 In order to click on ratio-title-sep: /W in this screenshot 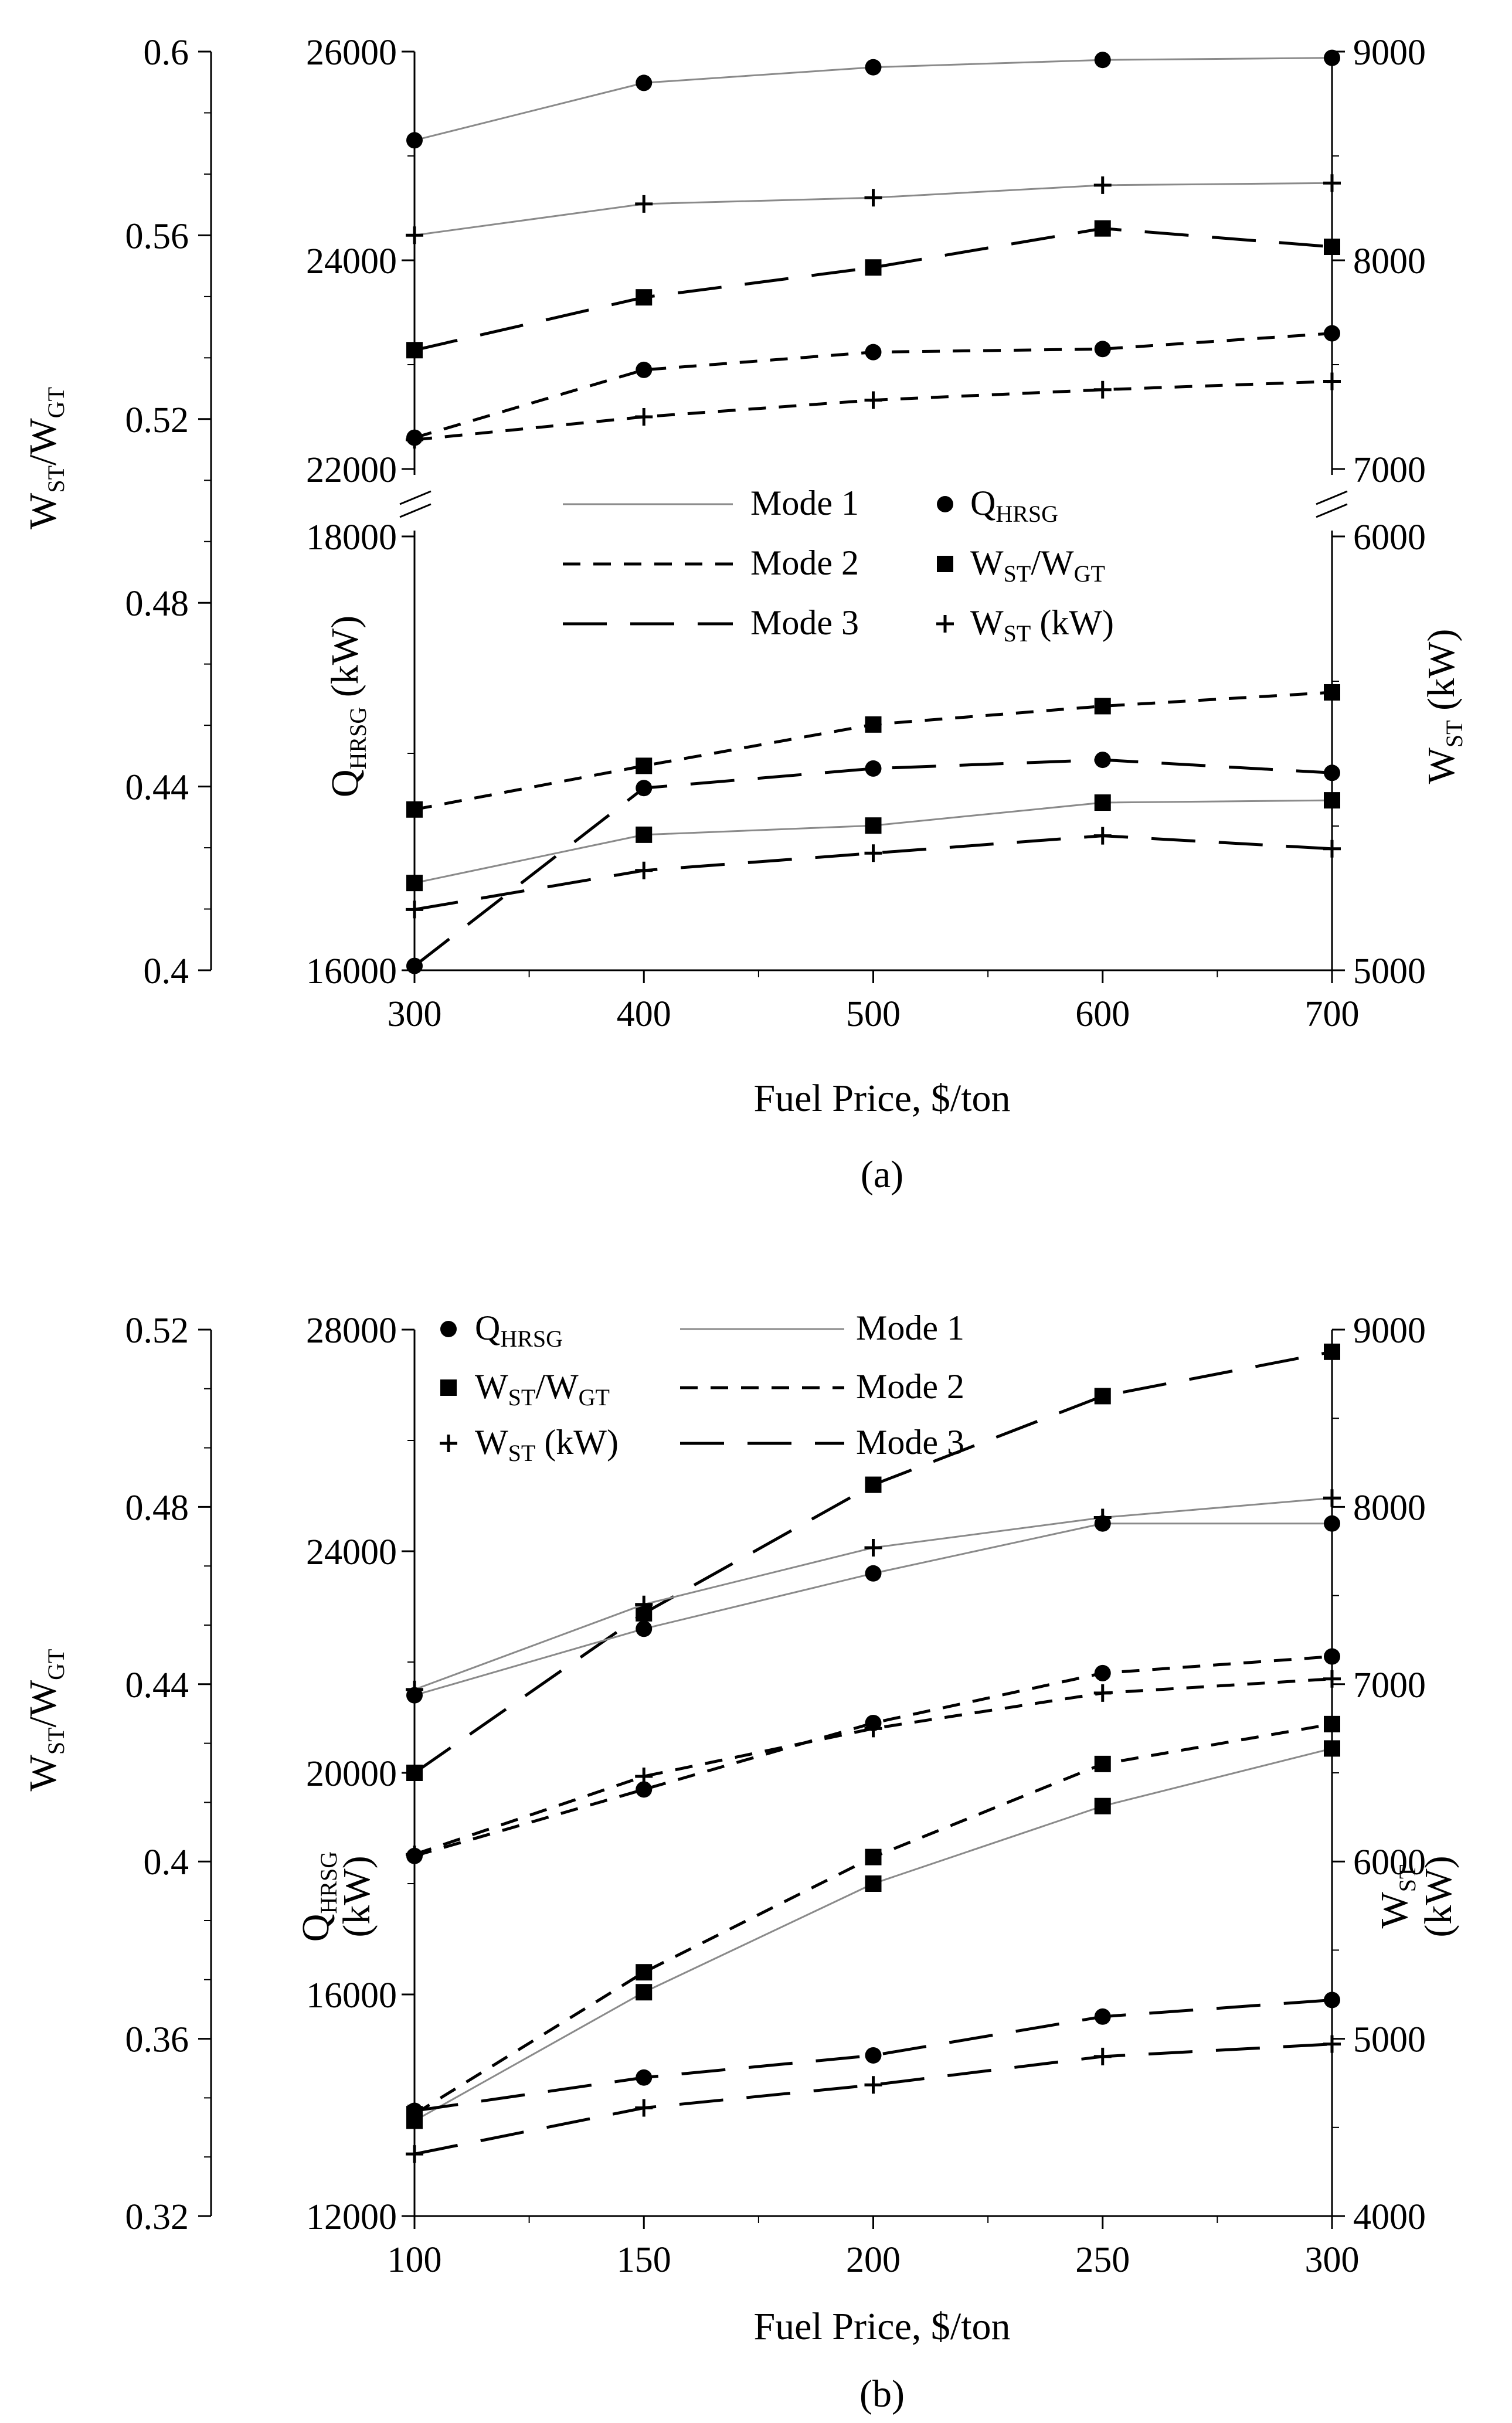, I will do `click(43, 442)`.